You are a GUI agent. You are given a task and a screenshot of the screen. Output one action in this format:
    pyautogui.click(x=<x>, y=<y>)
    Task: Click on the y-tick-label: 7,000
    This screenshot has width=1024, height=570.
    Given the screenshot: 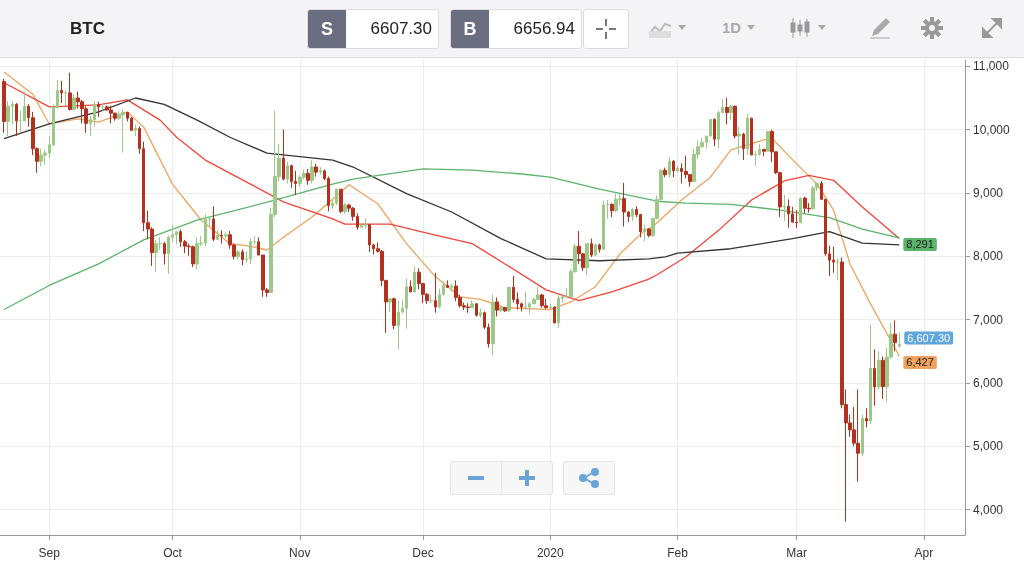 What is the action you would take?
    pyautogui.click(x=988, y=319)
    